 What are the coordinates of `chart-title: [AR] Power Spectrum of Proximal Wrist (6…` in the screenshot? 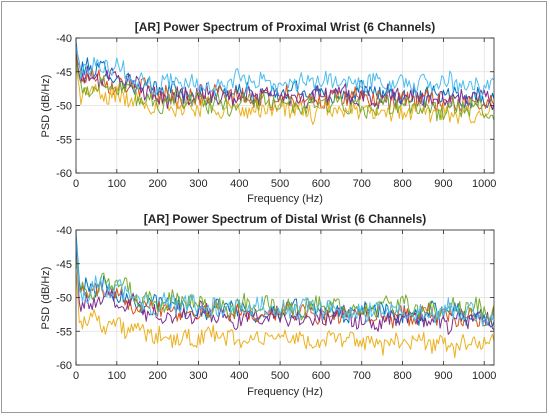 It's located at (285, 27).